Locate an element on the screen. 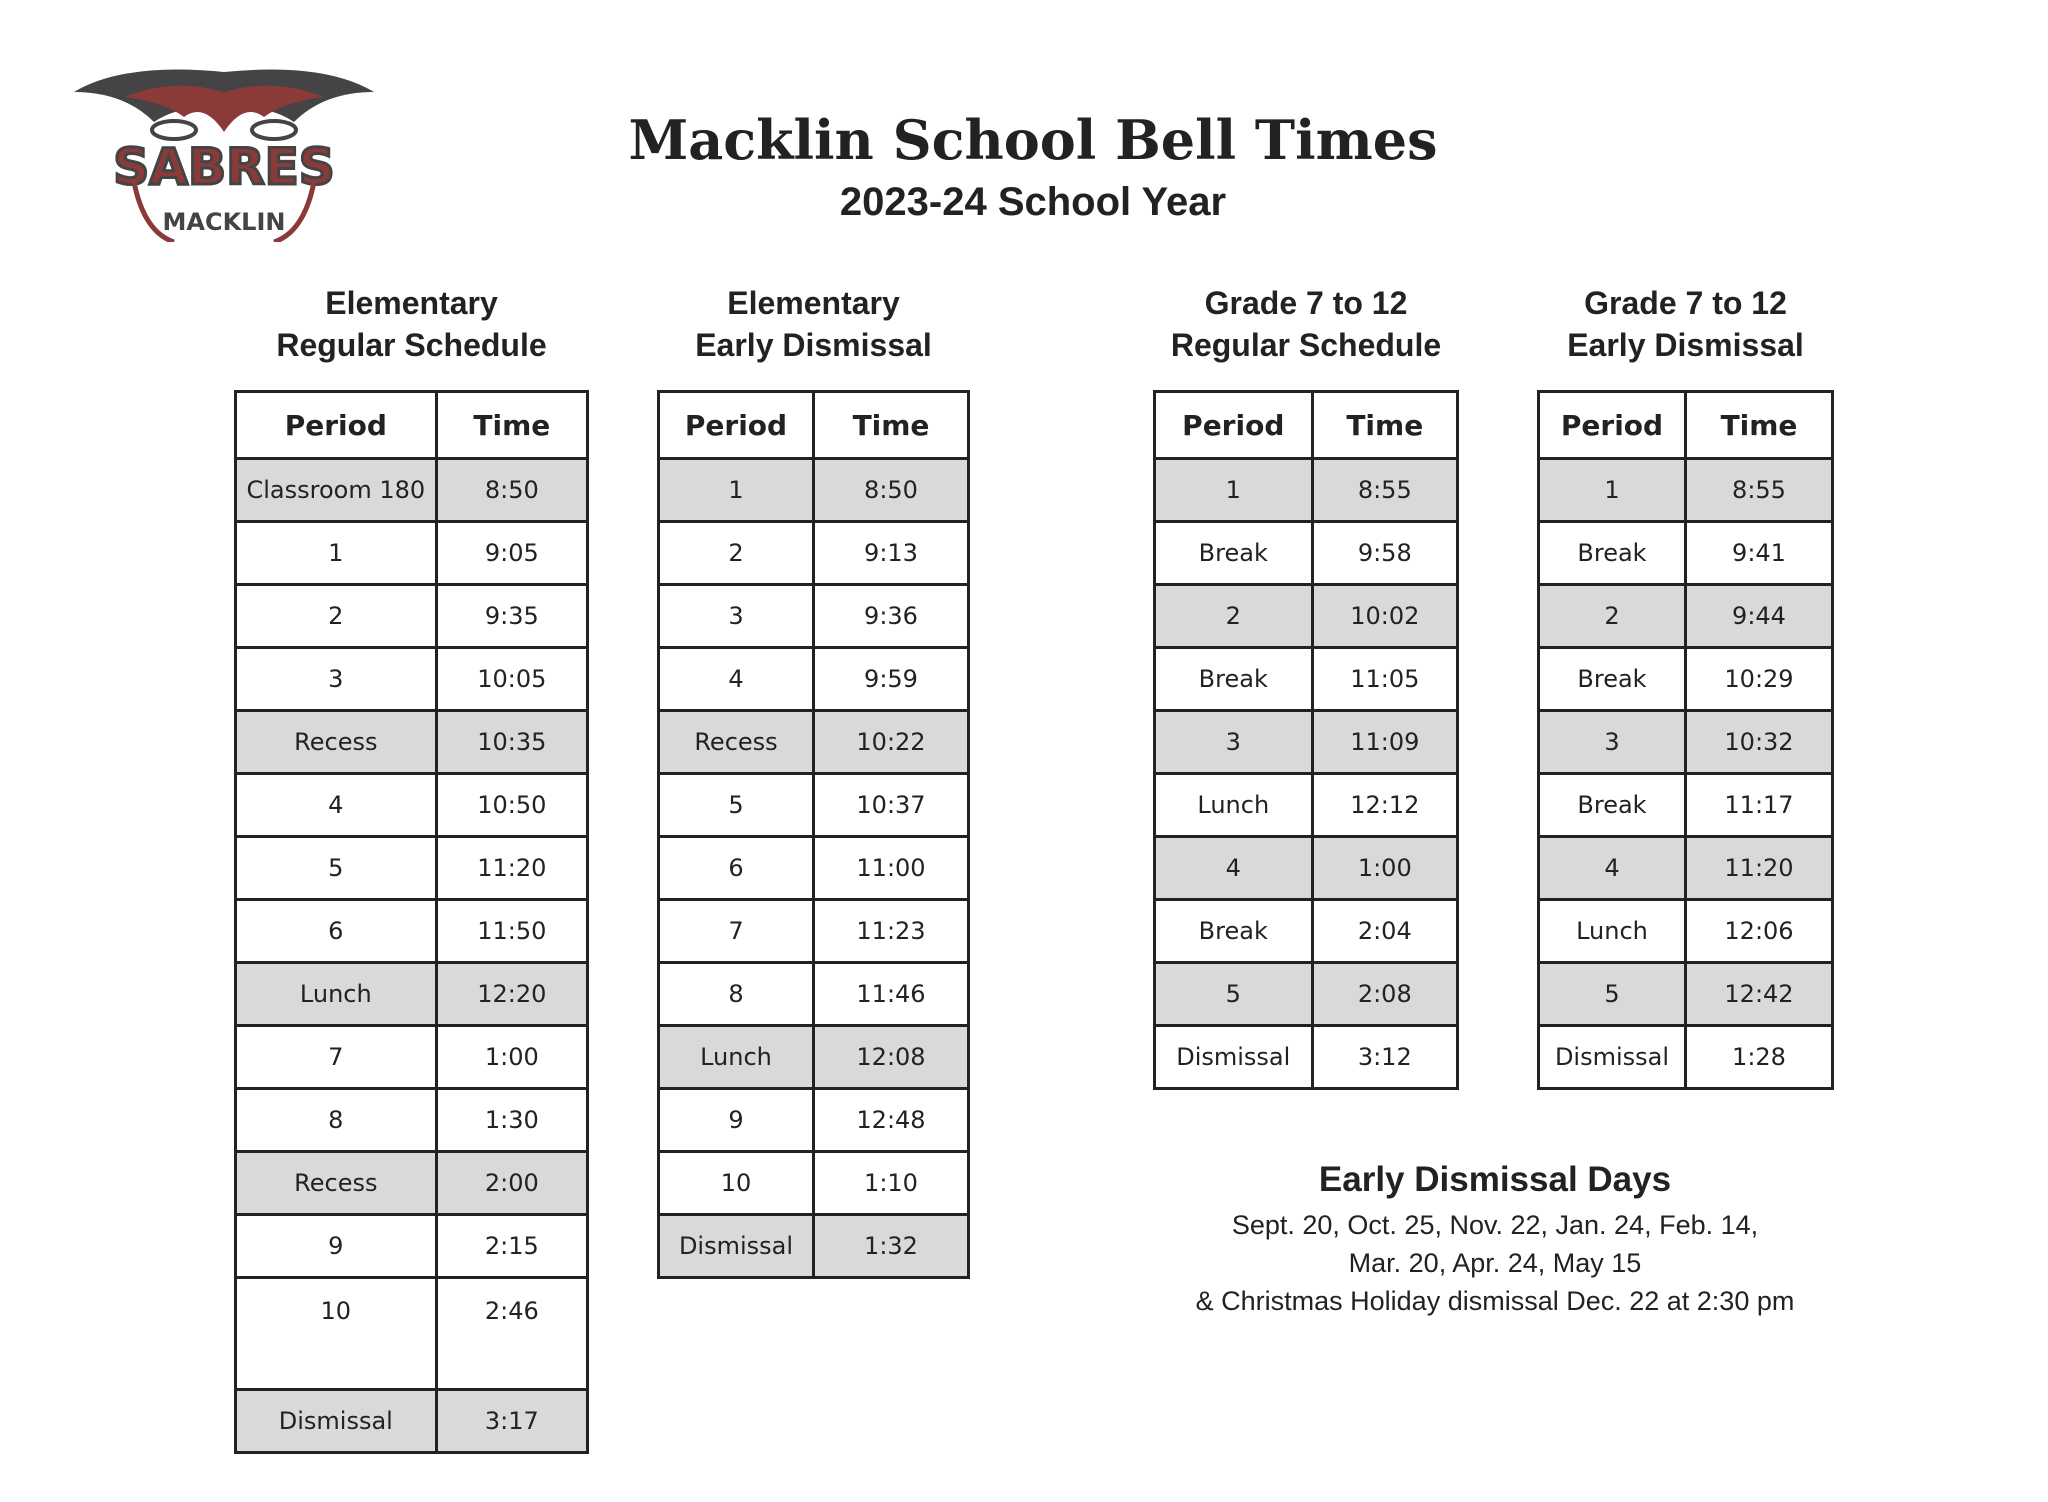 The height and width of the screenshot is (1502, 2048). period-cell: Classroom 180 is located at coordinates (336, 490).